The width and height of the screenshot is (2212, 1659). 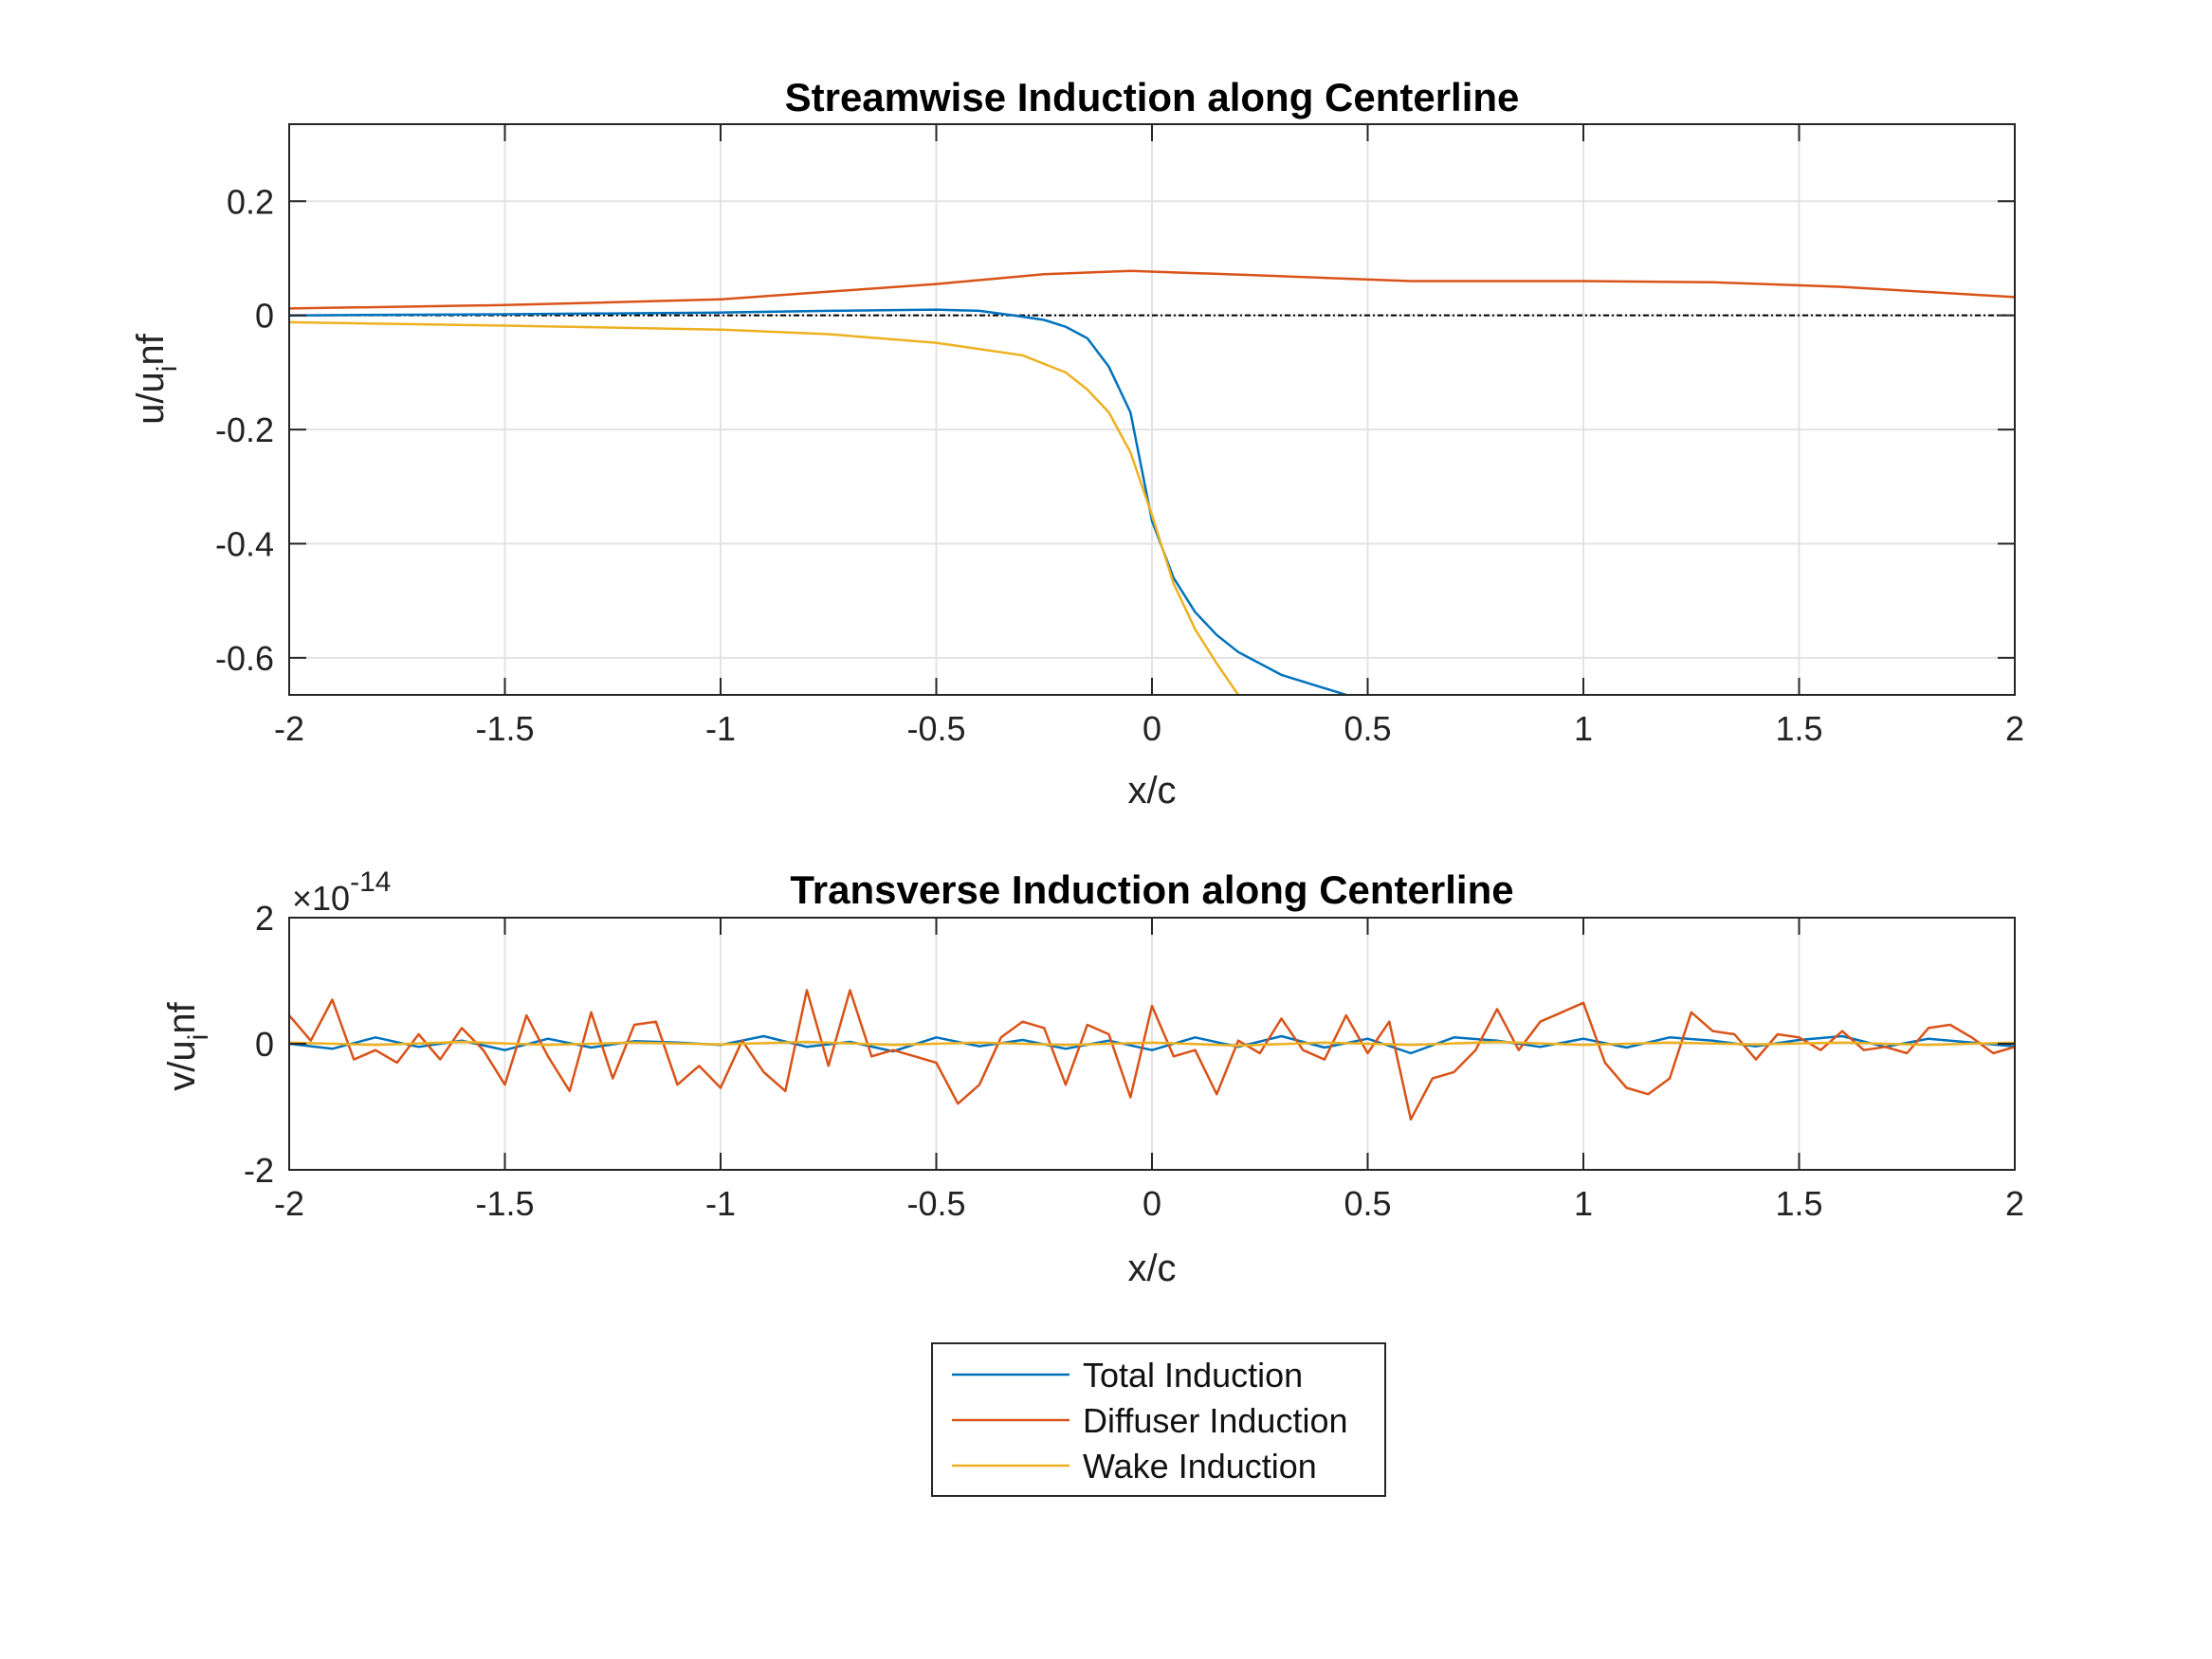 What do you see at coordinates (250, 201) in the screenshot?
I see `y-tick-label: 0.2` at bounding box center [250, 201].